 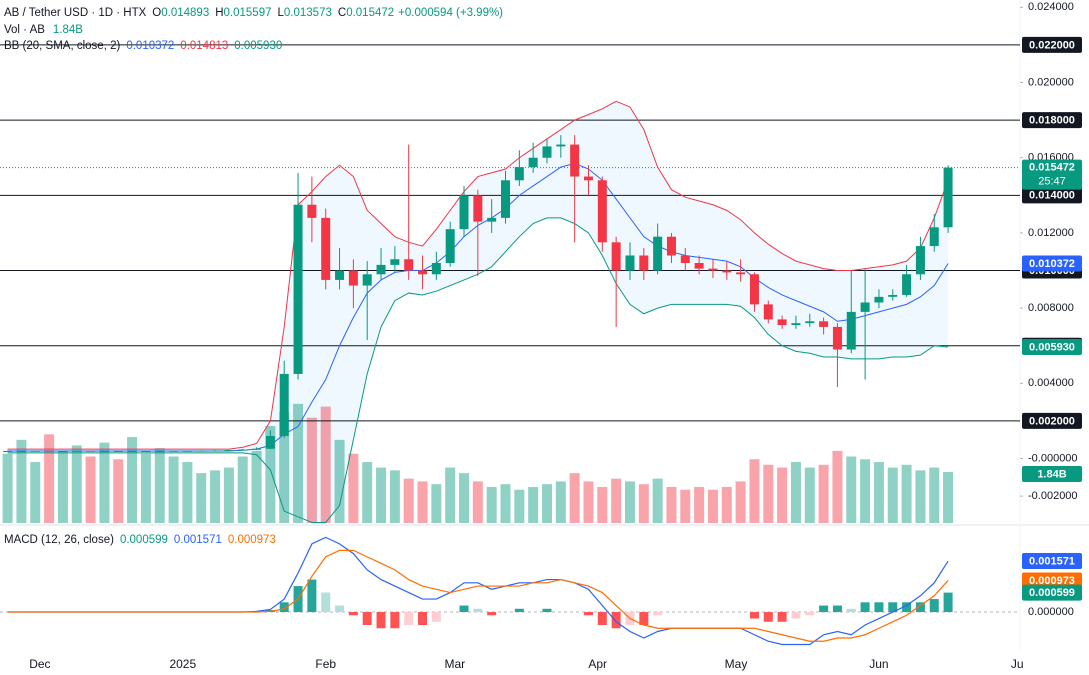 What do you see at coordinates (1052, 45) in the screenshot?
I see `level-badge-text: 0.022000` at bounding box center [1052, 45].